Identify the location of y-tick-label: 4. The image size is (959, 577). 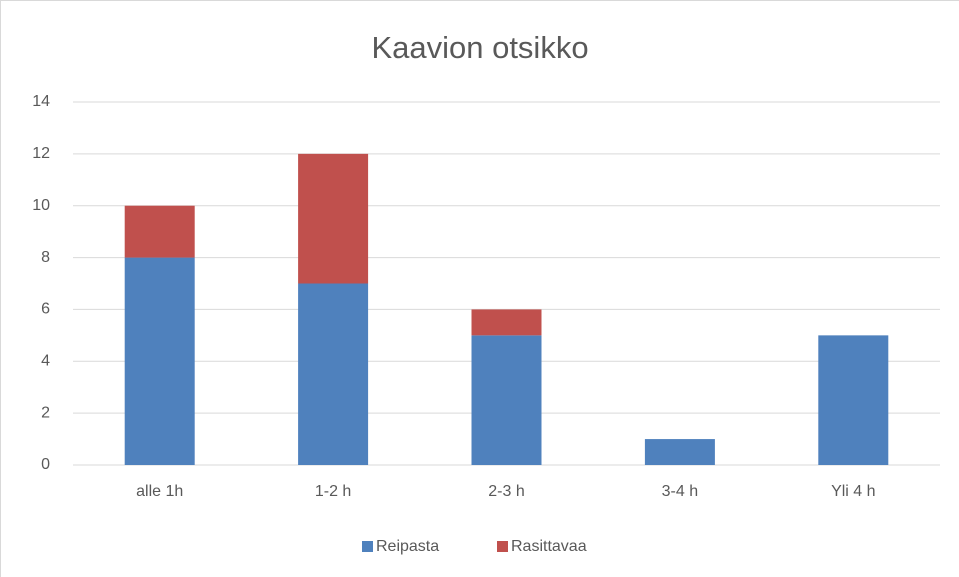
(45, 361).